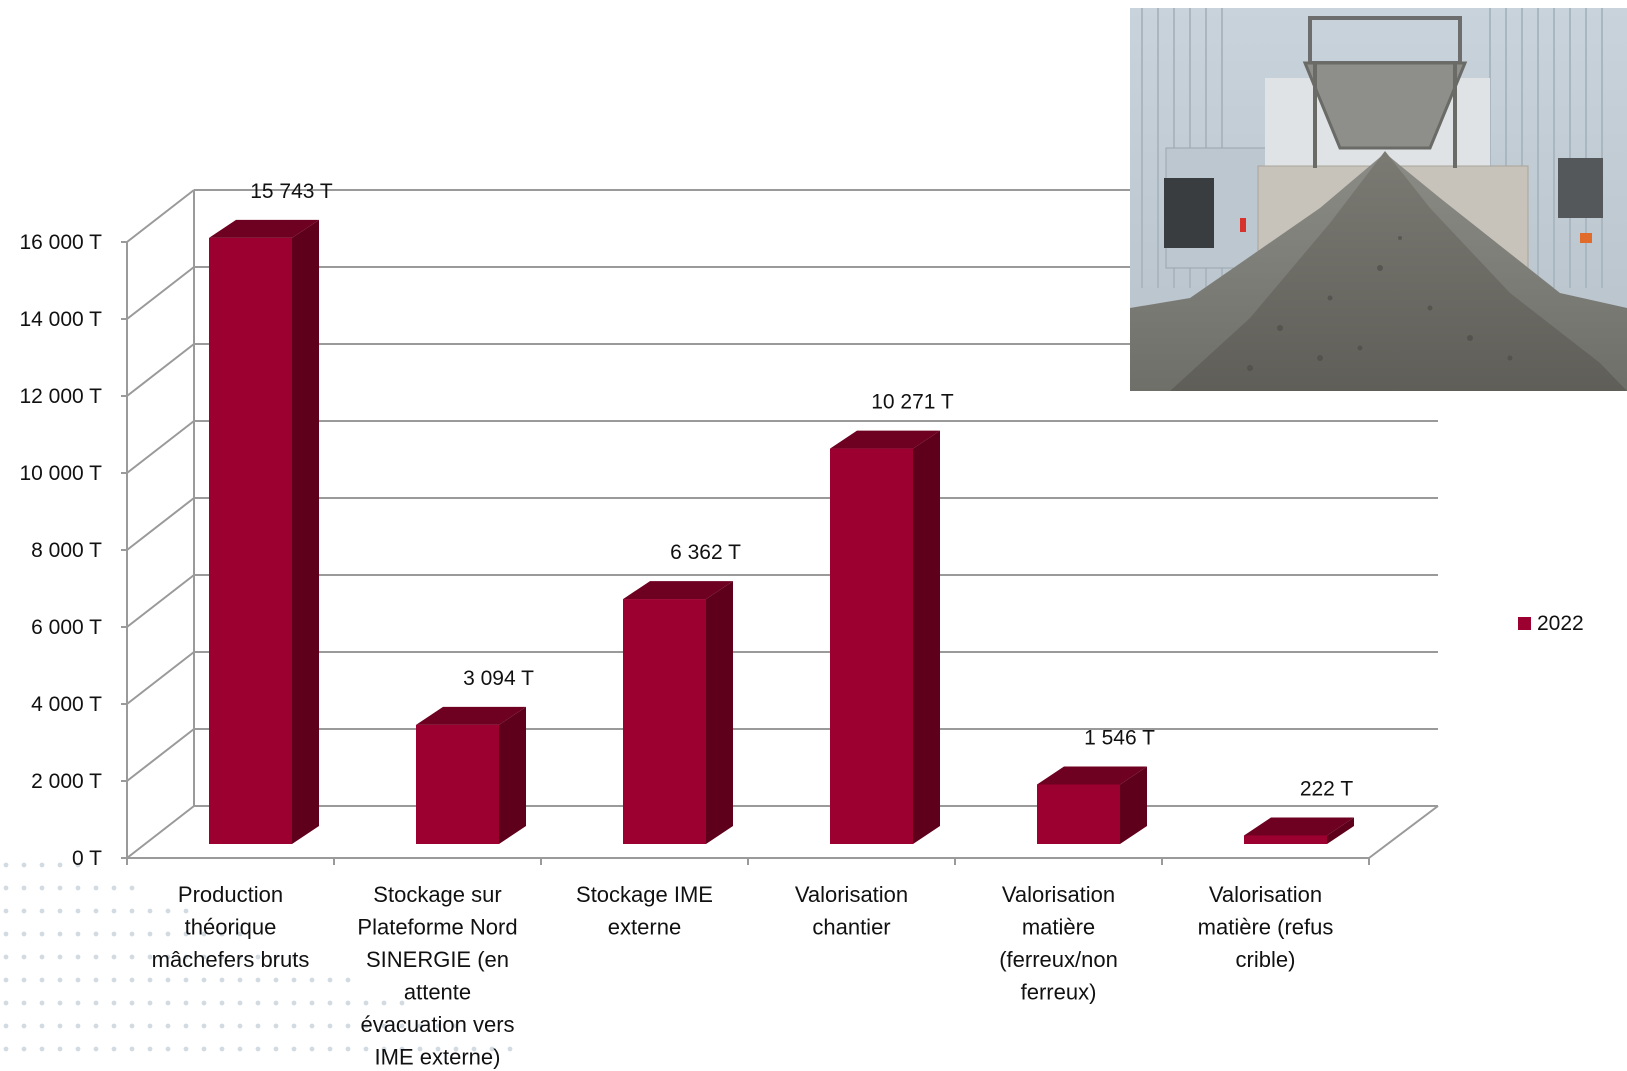 The image size is (1627, 1071). What do you see at coordinates (1378, 199) in the screenshot?
I see `photo-bottom-ash-pile` at bounding box center [1378, 199].